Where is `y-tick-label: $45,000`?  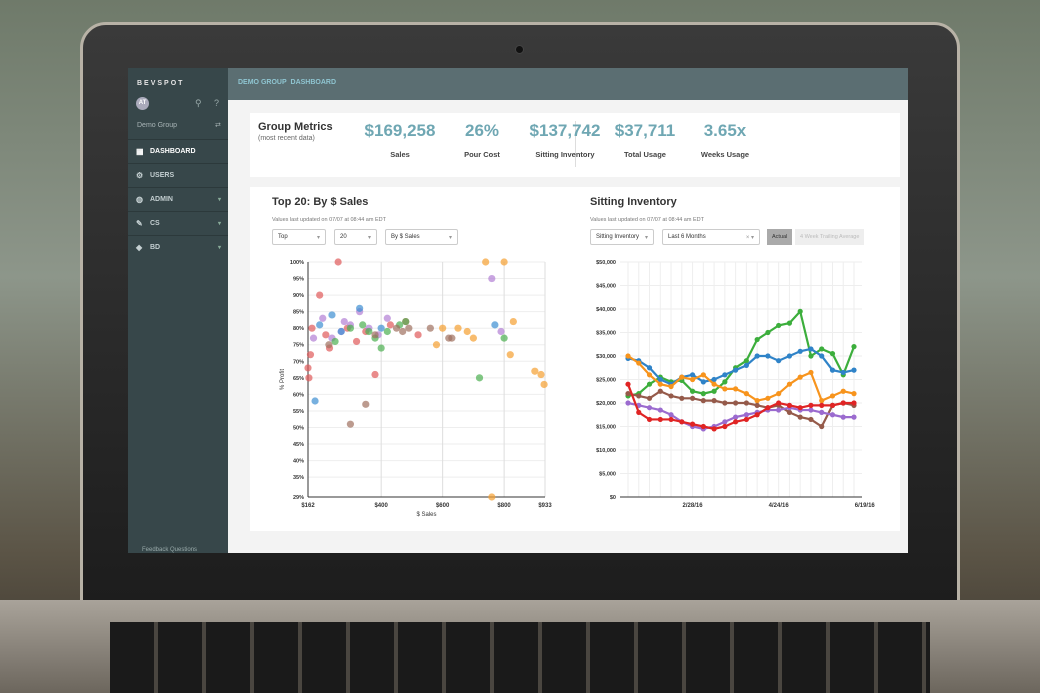
y-tick-label: $45,000 is located at coordinates (606, 287).